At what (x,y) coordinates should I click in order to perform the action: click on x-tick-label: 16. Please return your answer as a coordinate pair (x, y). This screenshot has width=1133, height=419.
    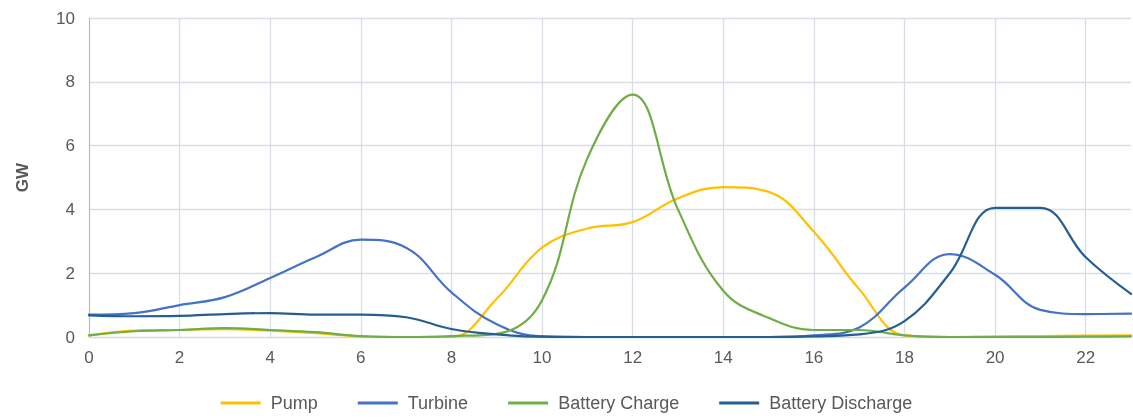
    Looking at the image, I should click on (814, 357).